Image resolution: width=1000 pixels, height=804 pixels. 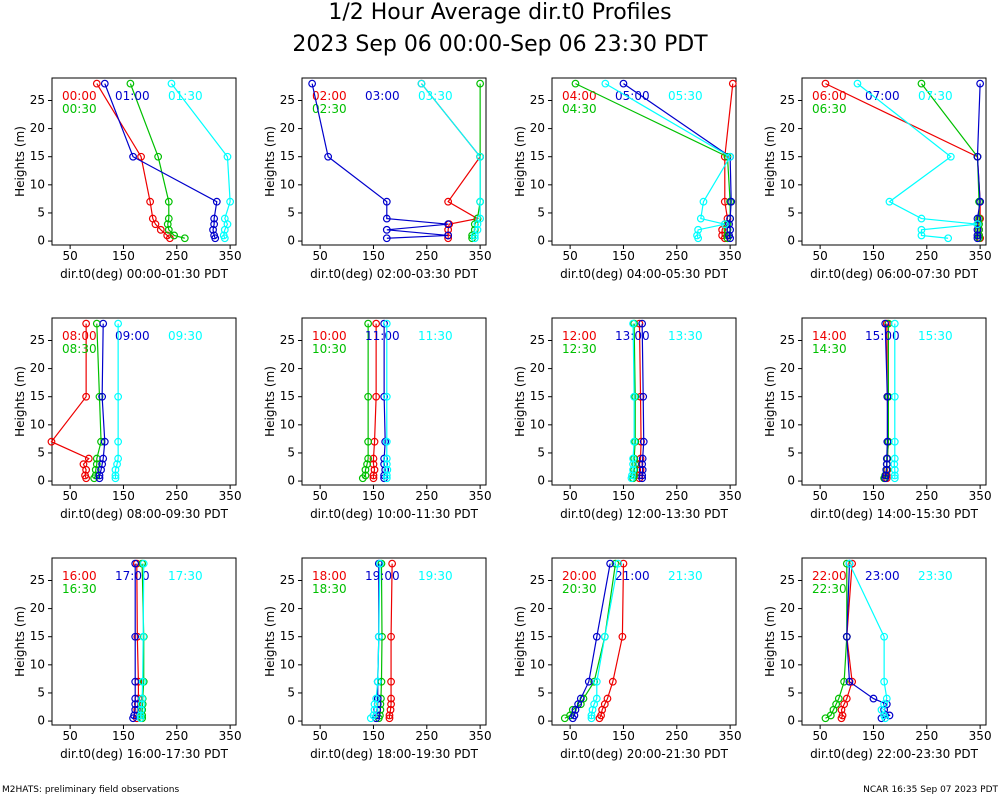 What do you see at coordinates (382, 336) in the screenshot?
I see `legend-label: 11:00` at bounding box center [382, 336].